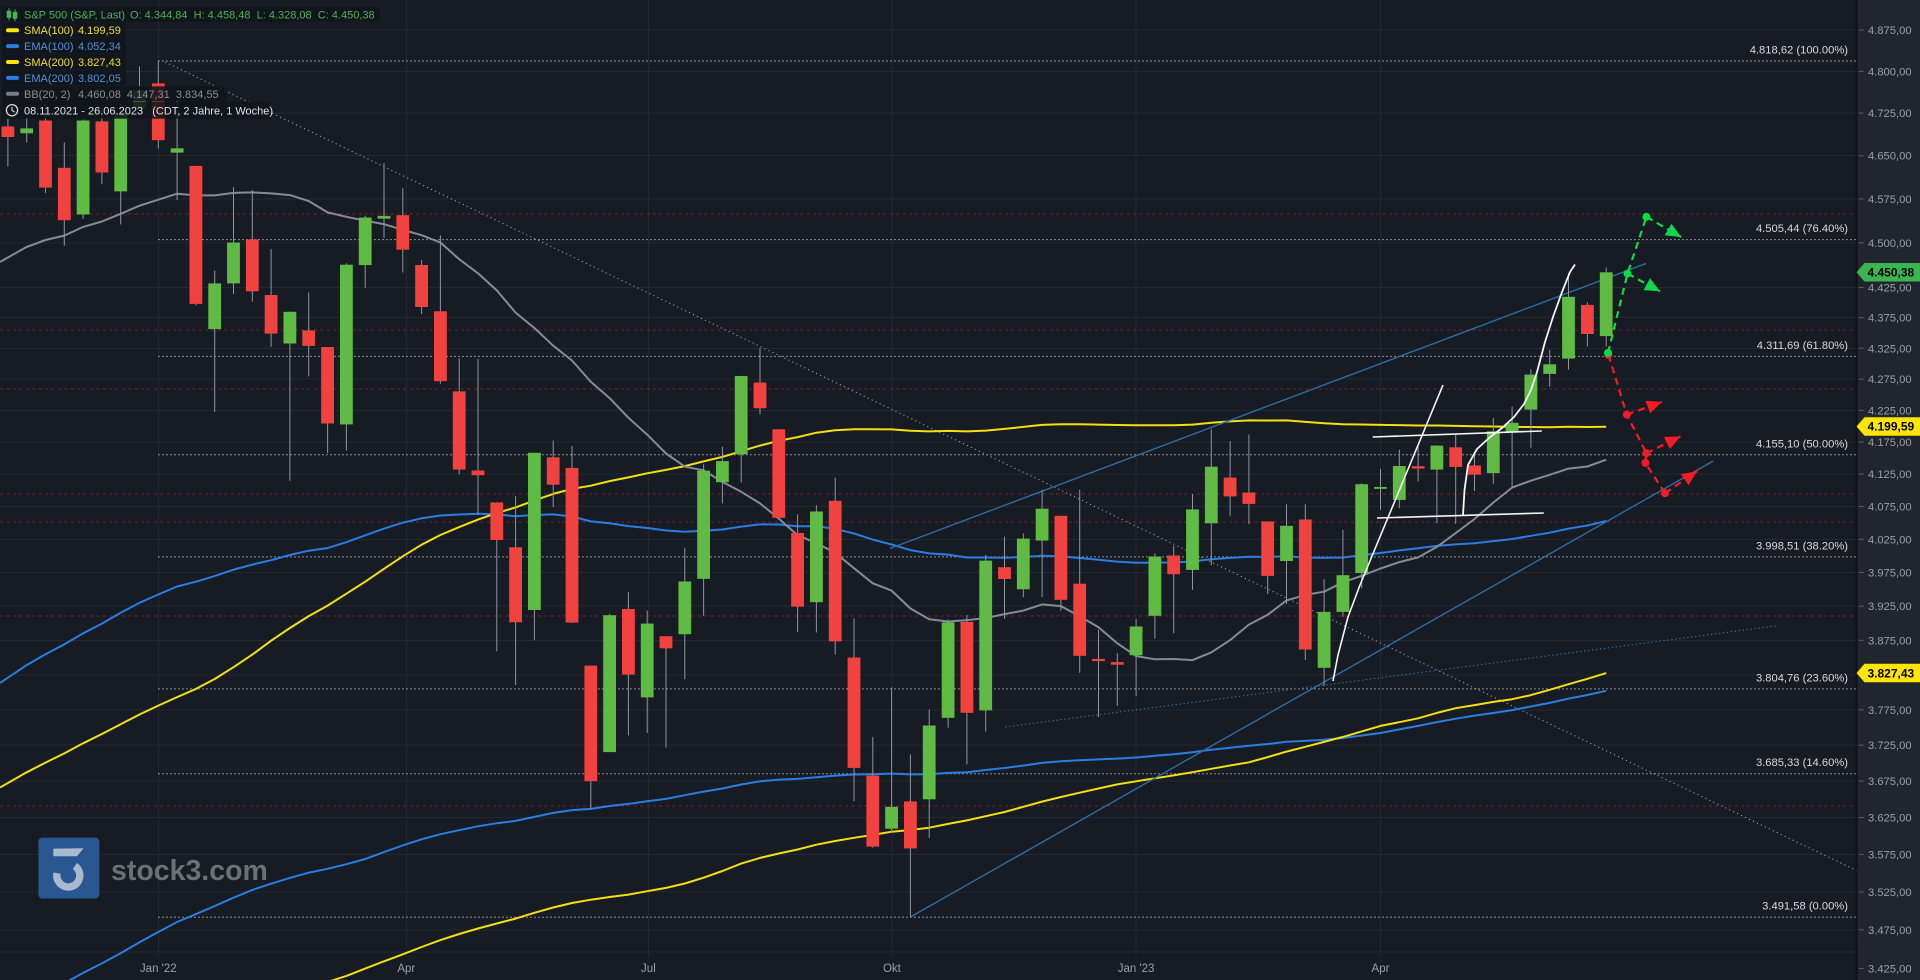 The height and width of the screenshot is (980, 1920). I want to click on svg-text: 4.875,00, so click(1890, 31).